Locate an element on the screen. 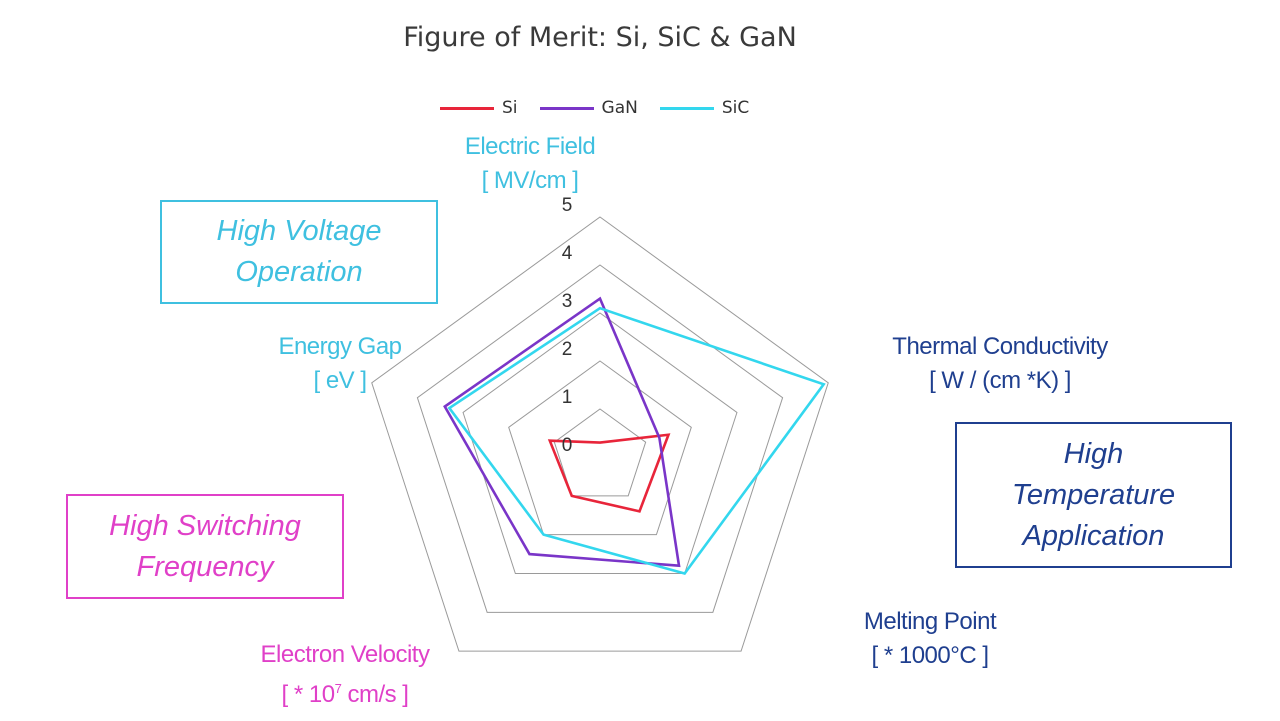  chart-title: Figure of Merit: Si, SiC & GaN is located at coordinates (600, 37).